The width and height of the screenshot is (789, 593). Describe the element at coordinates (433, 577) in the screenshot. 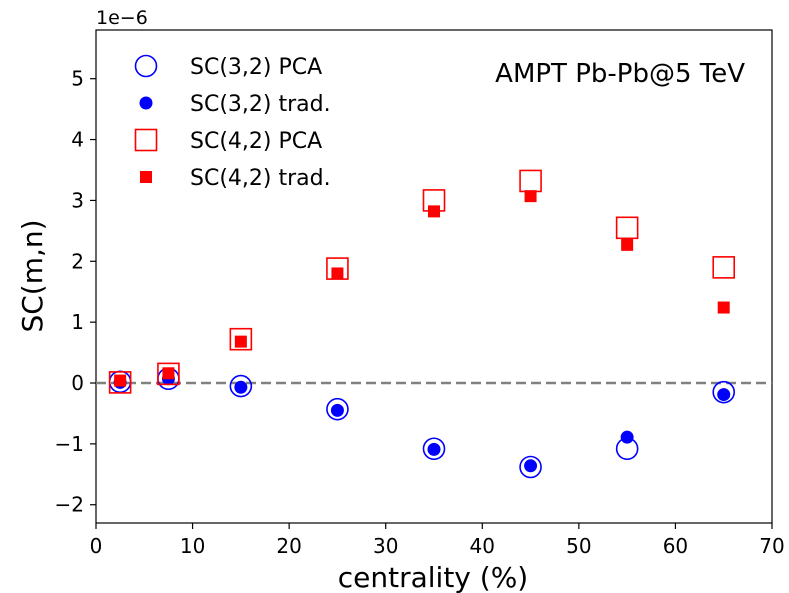

I see `x-axis-label: centrality (%)` at that location.